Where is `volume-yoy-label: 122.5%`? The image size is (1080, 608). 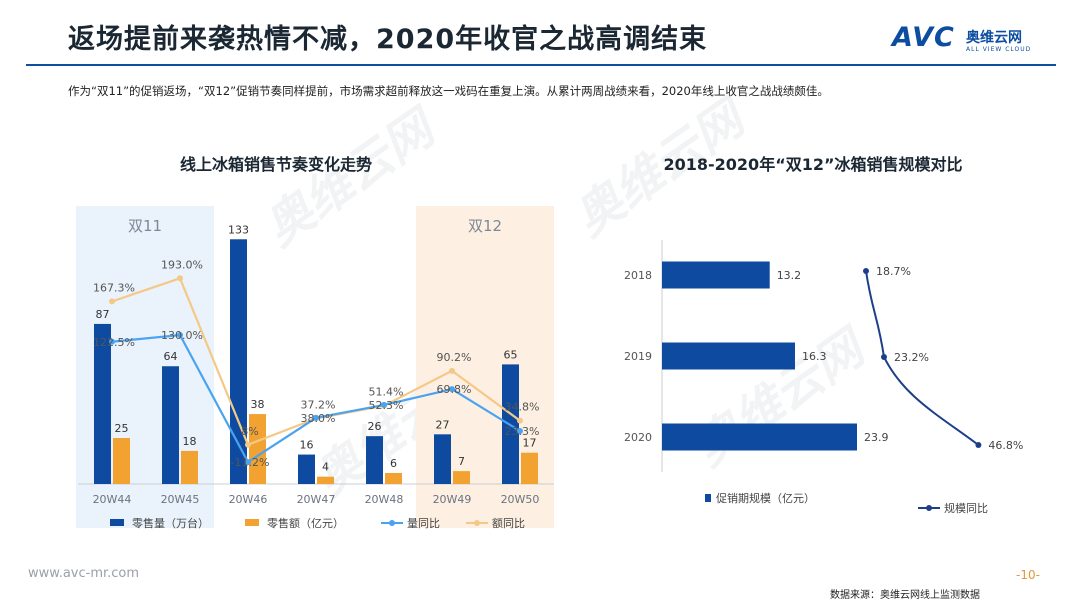
volume-yoy-label: 122.5% is located at coordinates (114, 342).